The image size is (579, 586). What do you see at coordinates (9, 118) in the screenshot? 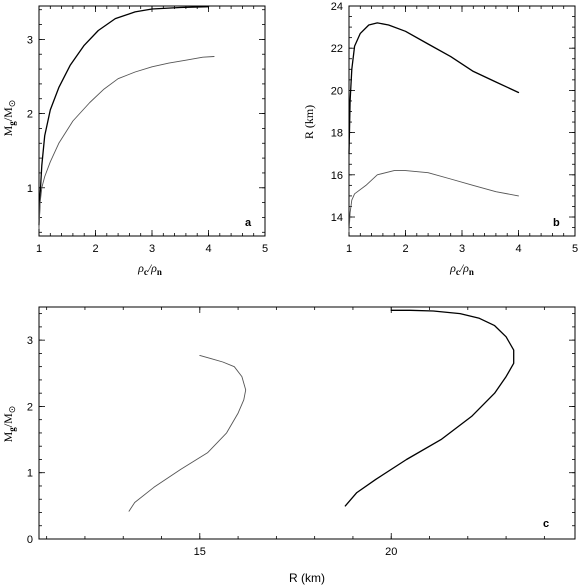
I see `panel-a-ylabel: Mg/M⊙` at bounding box center [9, 118].